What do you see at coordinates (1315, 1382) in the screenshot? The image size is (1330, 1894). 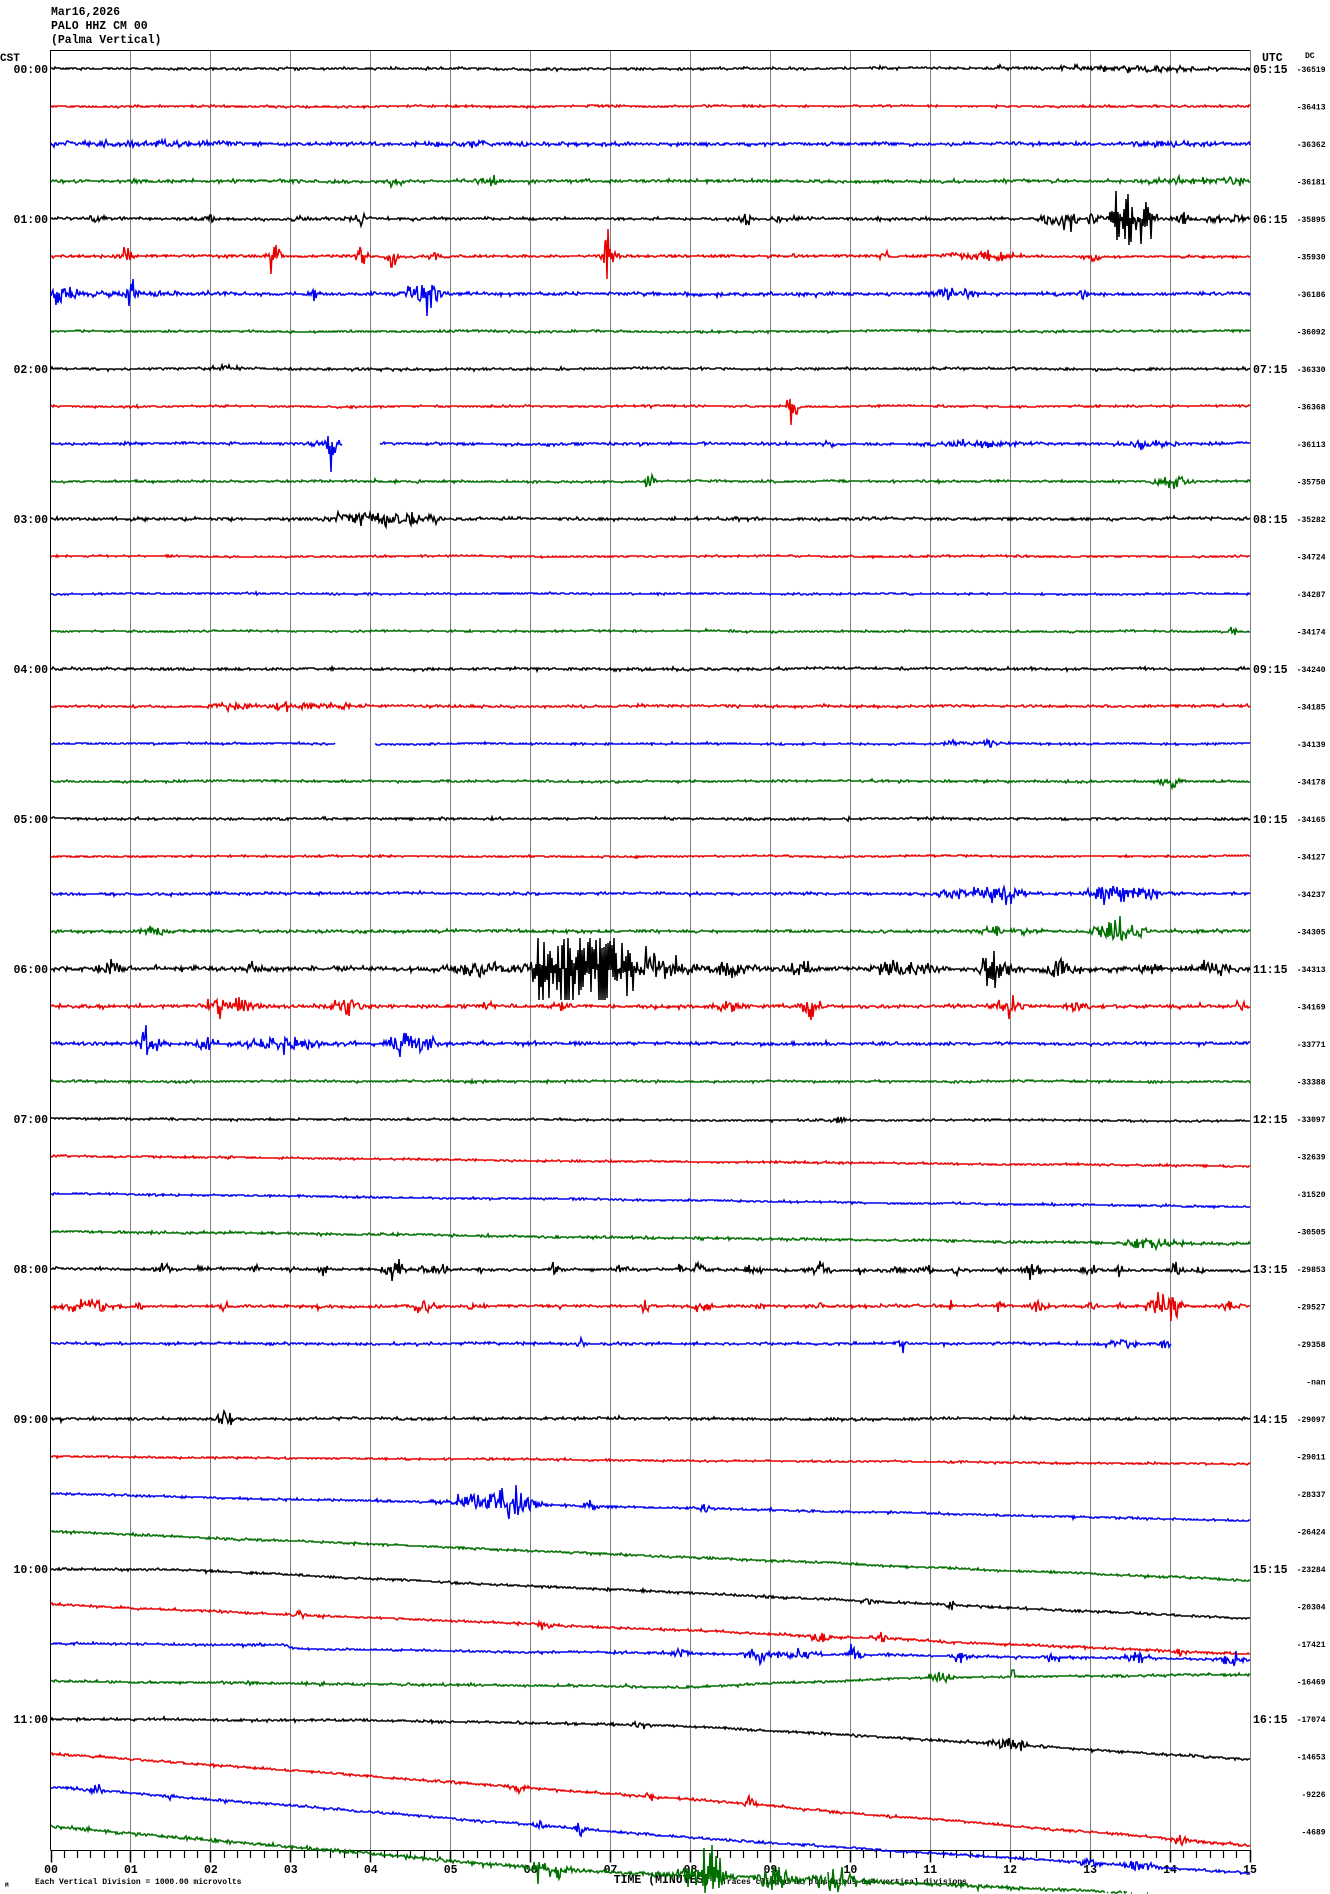 I see `svg-text: -nan` at bounding box center [1315, 1382].